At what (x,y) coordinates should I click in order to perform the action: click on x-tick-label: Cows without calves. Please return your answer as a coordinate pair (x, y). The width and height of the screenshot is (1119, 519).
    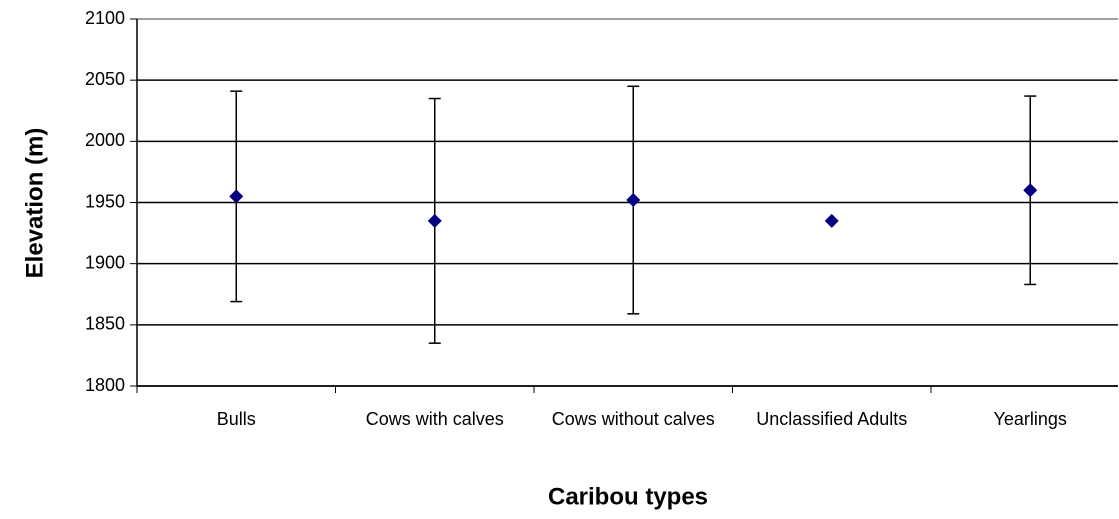
    Looking at the image, I should click on (633, 419).